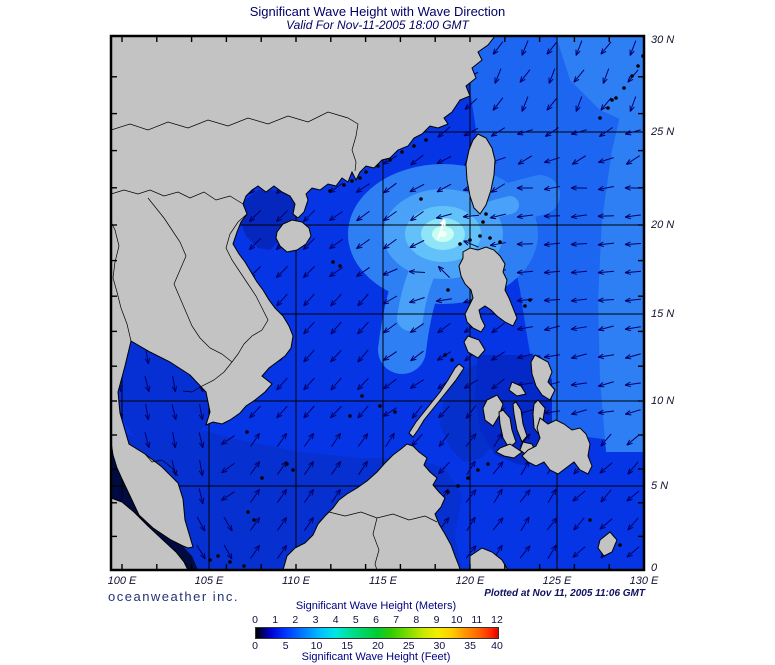  Describe the element at coordinates (122, 581) in the screenshot. I see `lon-label-100-e: 100 E` at that location.